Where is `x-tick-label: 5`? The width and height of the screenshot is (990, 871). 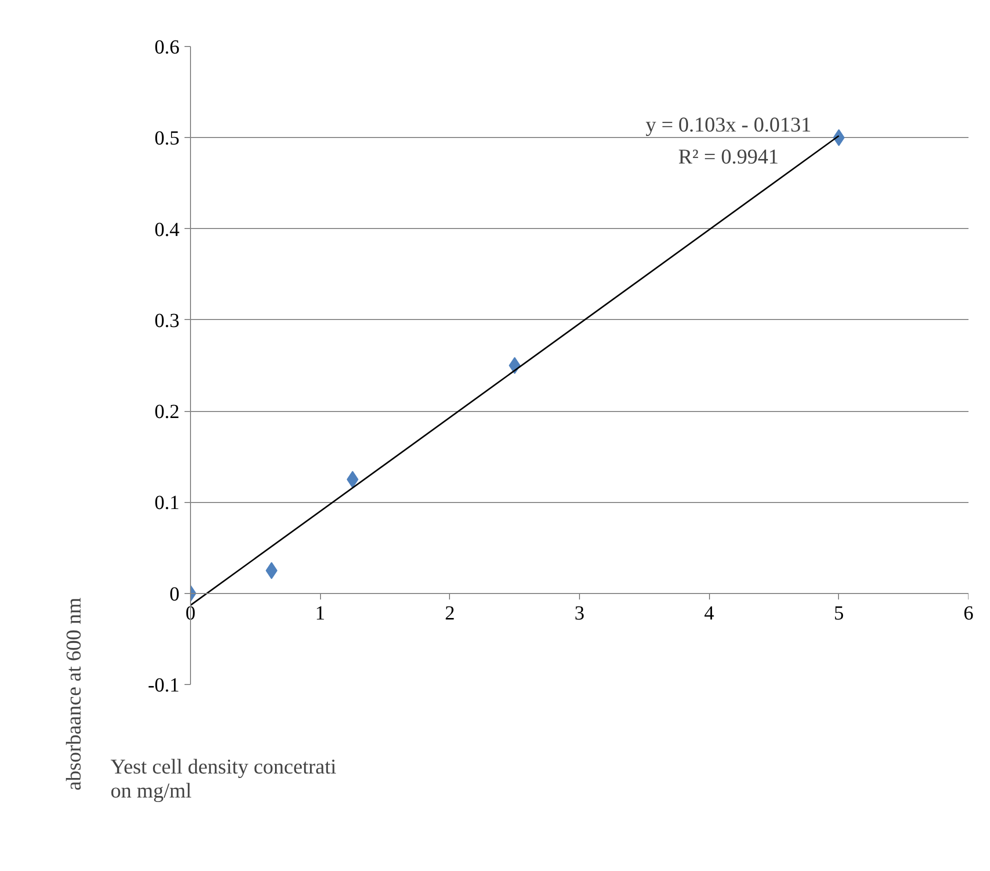
x-tick-label: 5 is located at coordinates (839, 613).